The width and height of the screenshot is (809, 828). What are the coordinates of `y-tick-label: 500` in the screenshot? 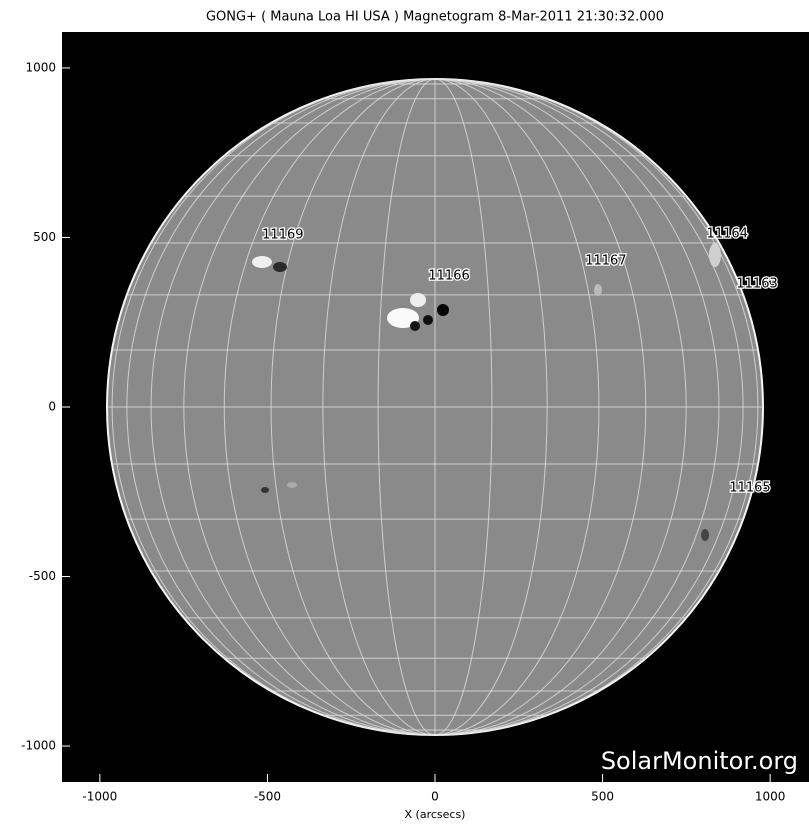 It's located at (44, 237).